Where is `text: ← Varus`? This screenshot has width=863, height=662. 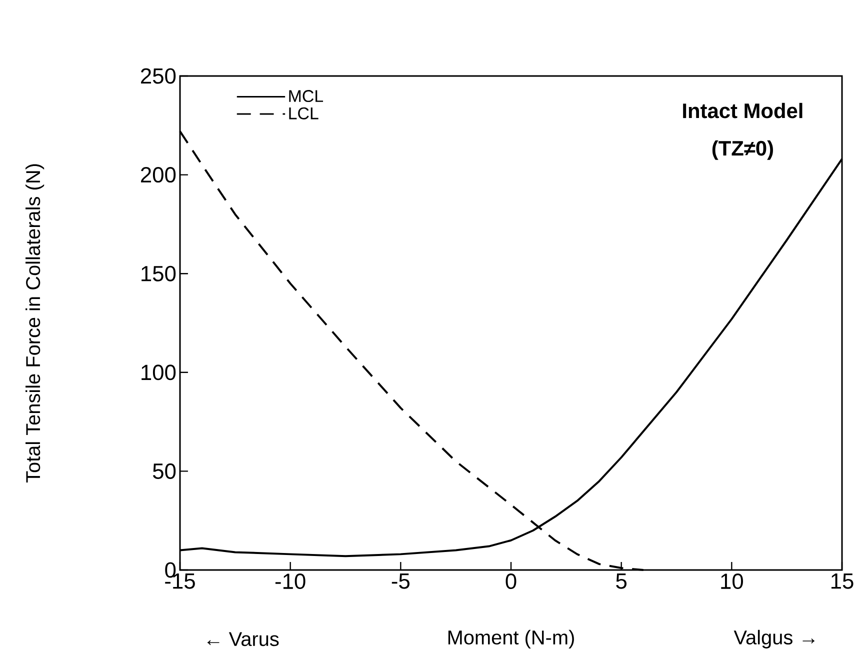 text: ← Varus is located at coordinates (243, 639).